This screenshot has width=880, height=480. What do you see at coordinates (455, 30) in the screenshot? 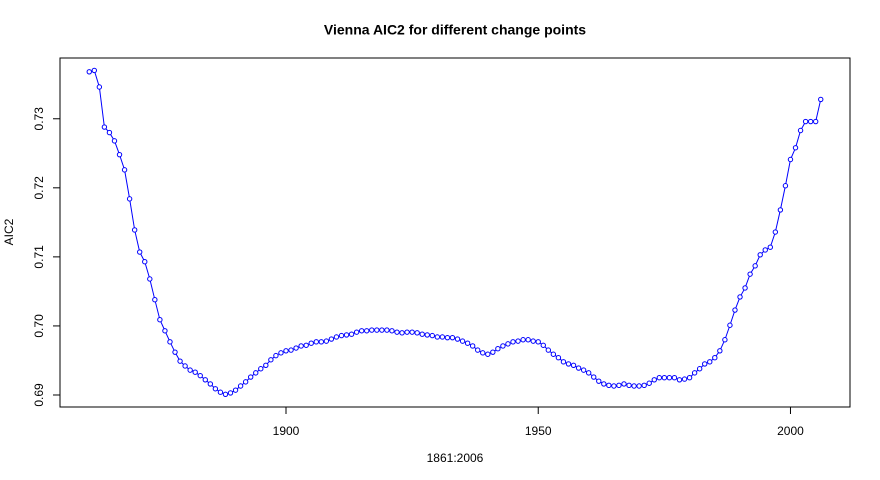
I see `chart-title: Vienna AIC2 for different change points` at bounding box center [455, 30].